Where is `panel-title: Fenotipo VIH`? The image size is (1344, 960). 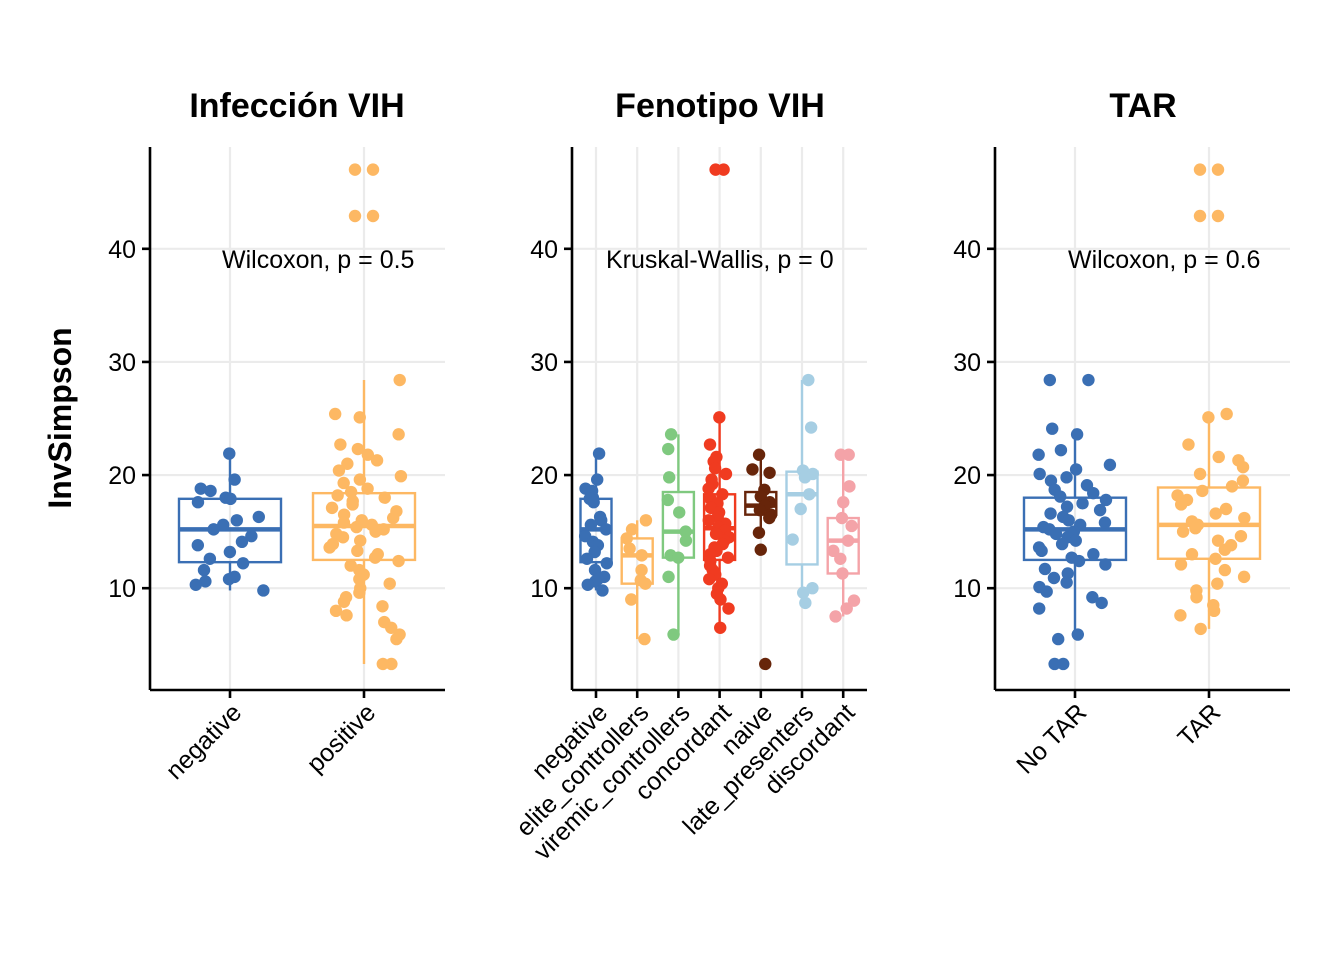 panel-title: Fenotipo VIH is located at coordinates (720, 106).